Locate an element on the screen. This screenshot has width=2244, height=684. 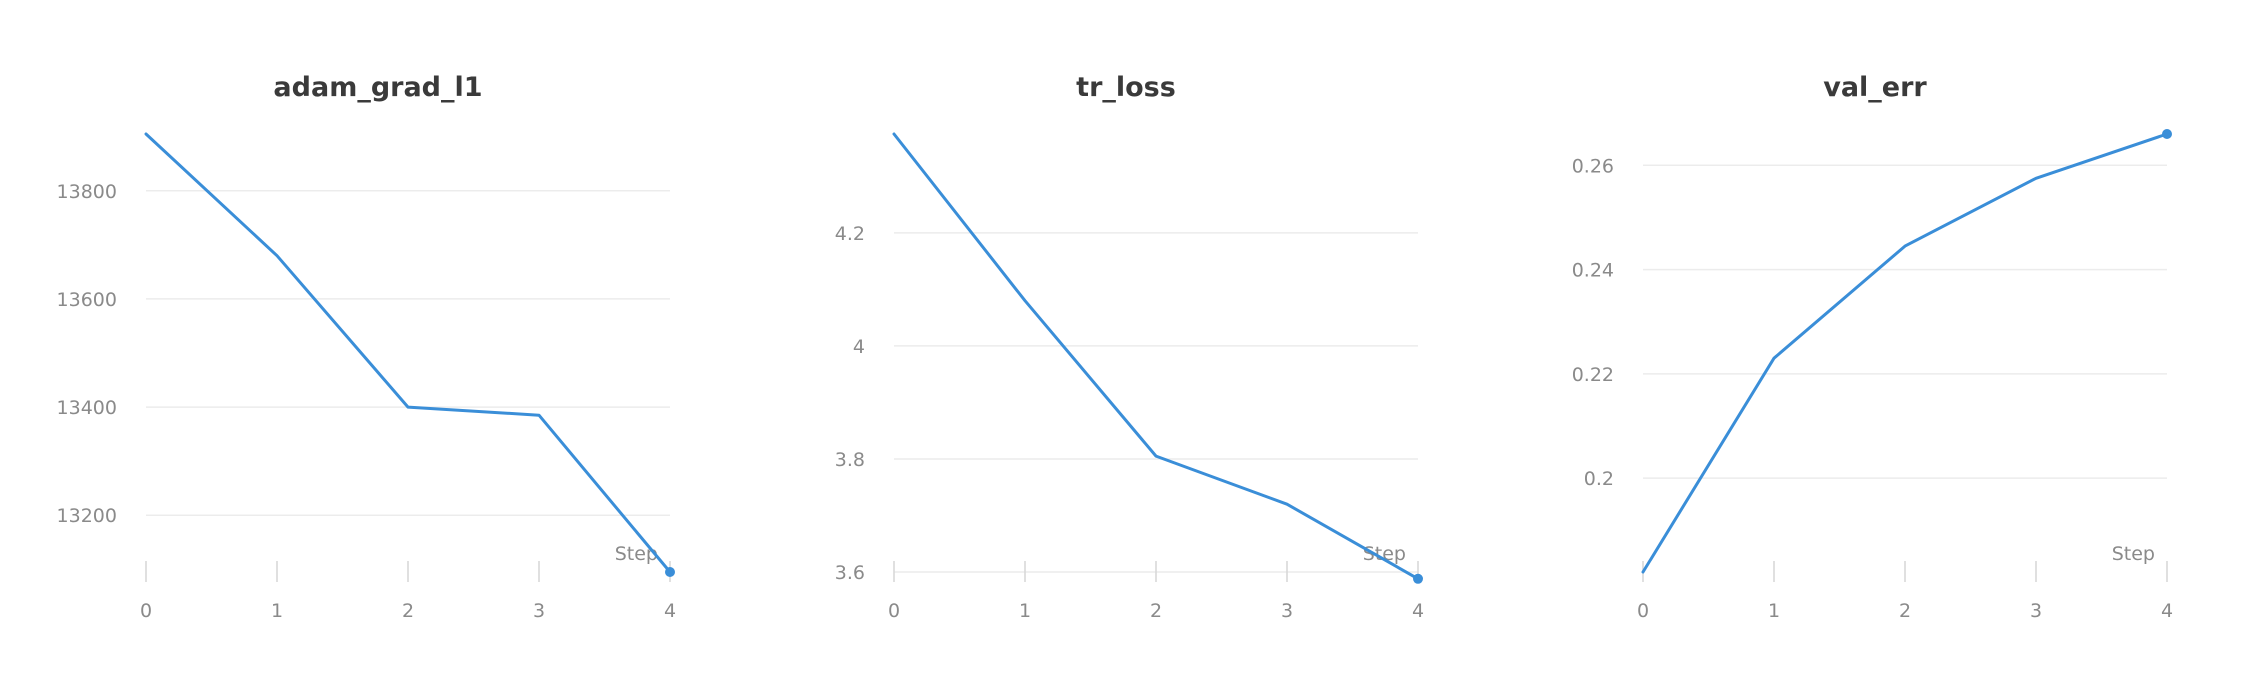
chart-3-x-tick-label: 0 is located at coordinates (1643, 611).